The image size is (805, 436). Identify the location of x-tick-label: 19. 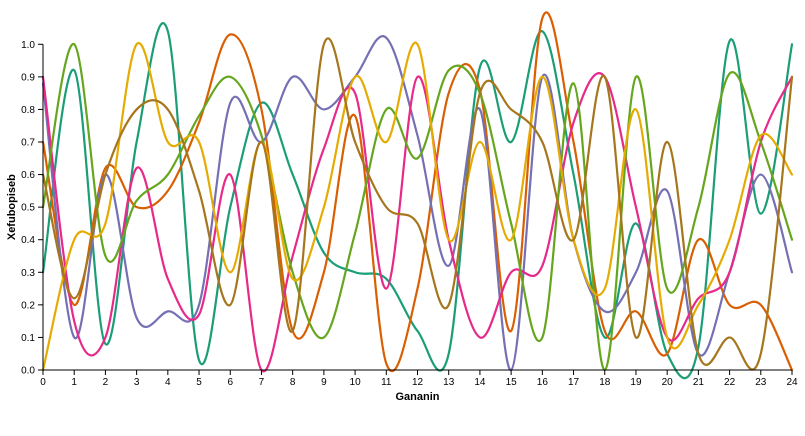
(636, 382).